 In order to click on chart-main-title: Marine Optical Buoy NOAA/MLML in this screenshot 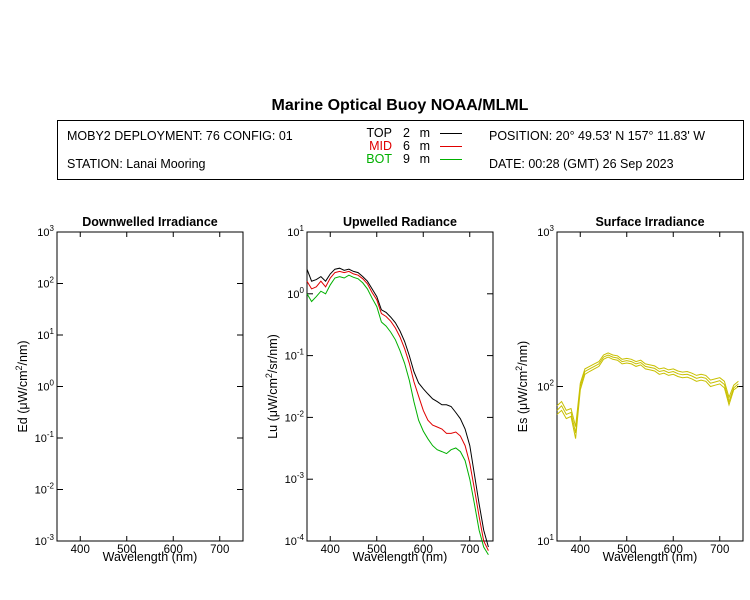, I will do `click(400, 105)`.